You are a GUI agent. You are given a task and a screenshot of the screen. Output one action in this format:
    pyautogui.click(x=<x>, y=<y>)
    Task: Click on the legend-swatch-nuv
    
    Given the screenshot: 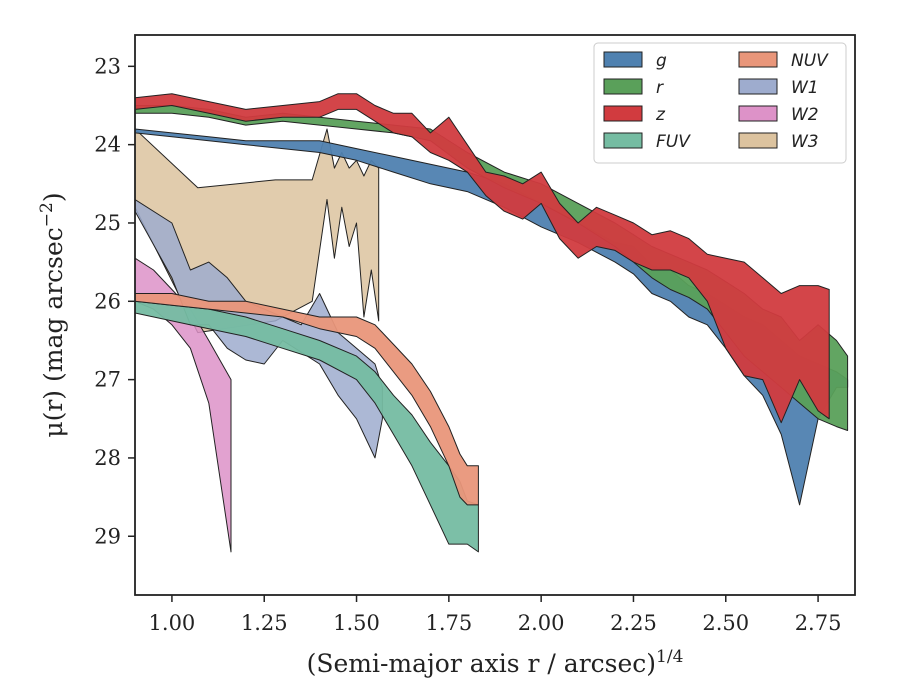 What is the action you would take?
    pyautogui.click(x=758, y=59)
    